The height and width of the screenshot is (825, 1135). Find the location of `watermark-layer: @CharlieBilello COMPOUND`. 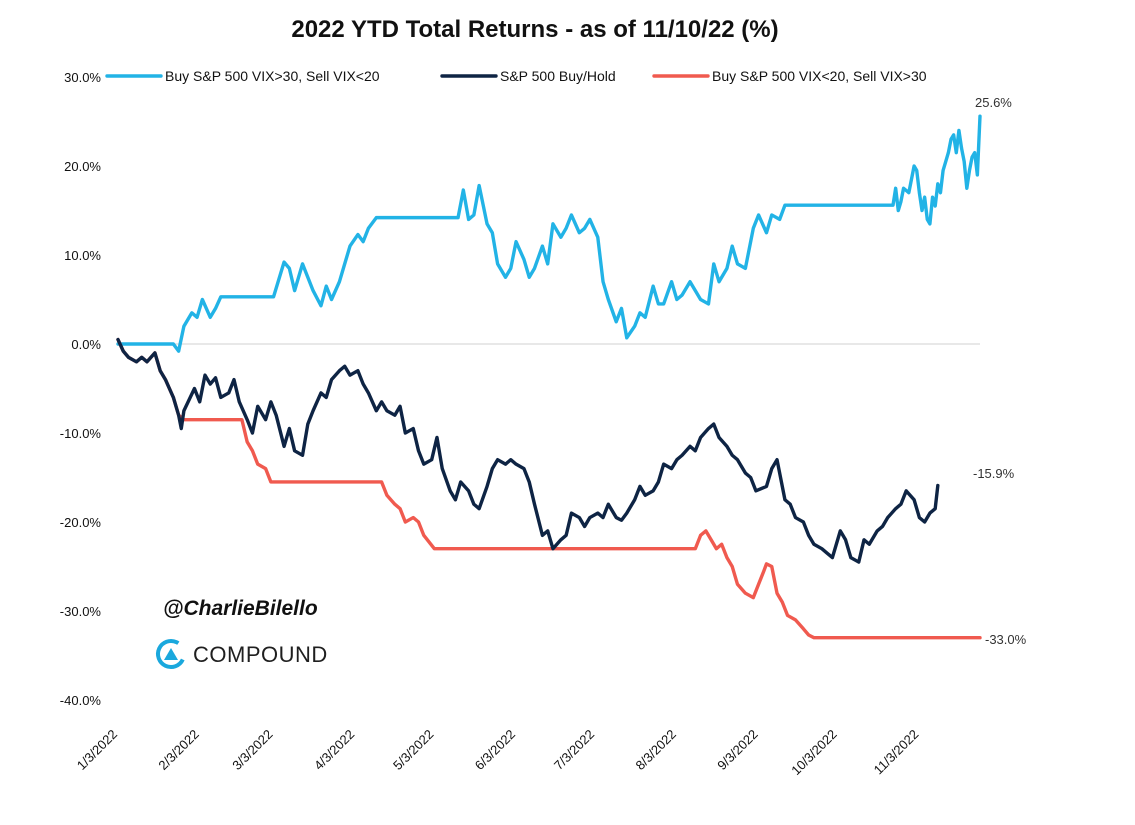

watermark-layer: @CharlieBilello COMPOUND is located at coordinates (242, 633).